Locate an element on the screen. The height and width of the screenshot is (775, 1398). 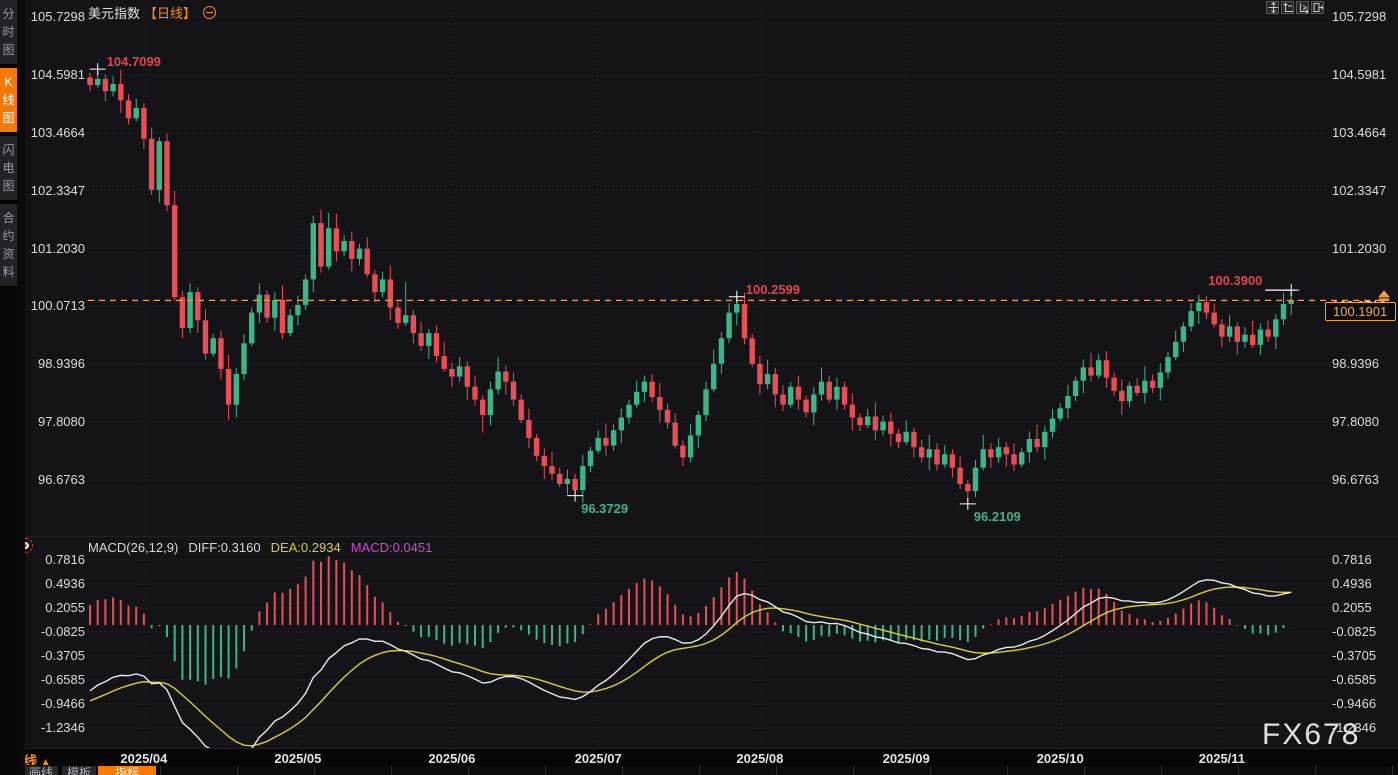
panel-divider is located at coordinates (711, 536).